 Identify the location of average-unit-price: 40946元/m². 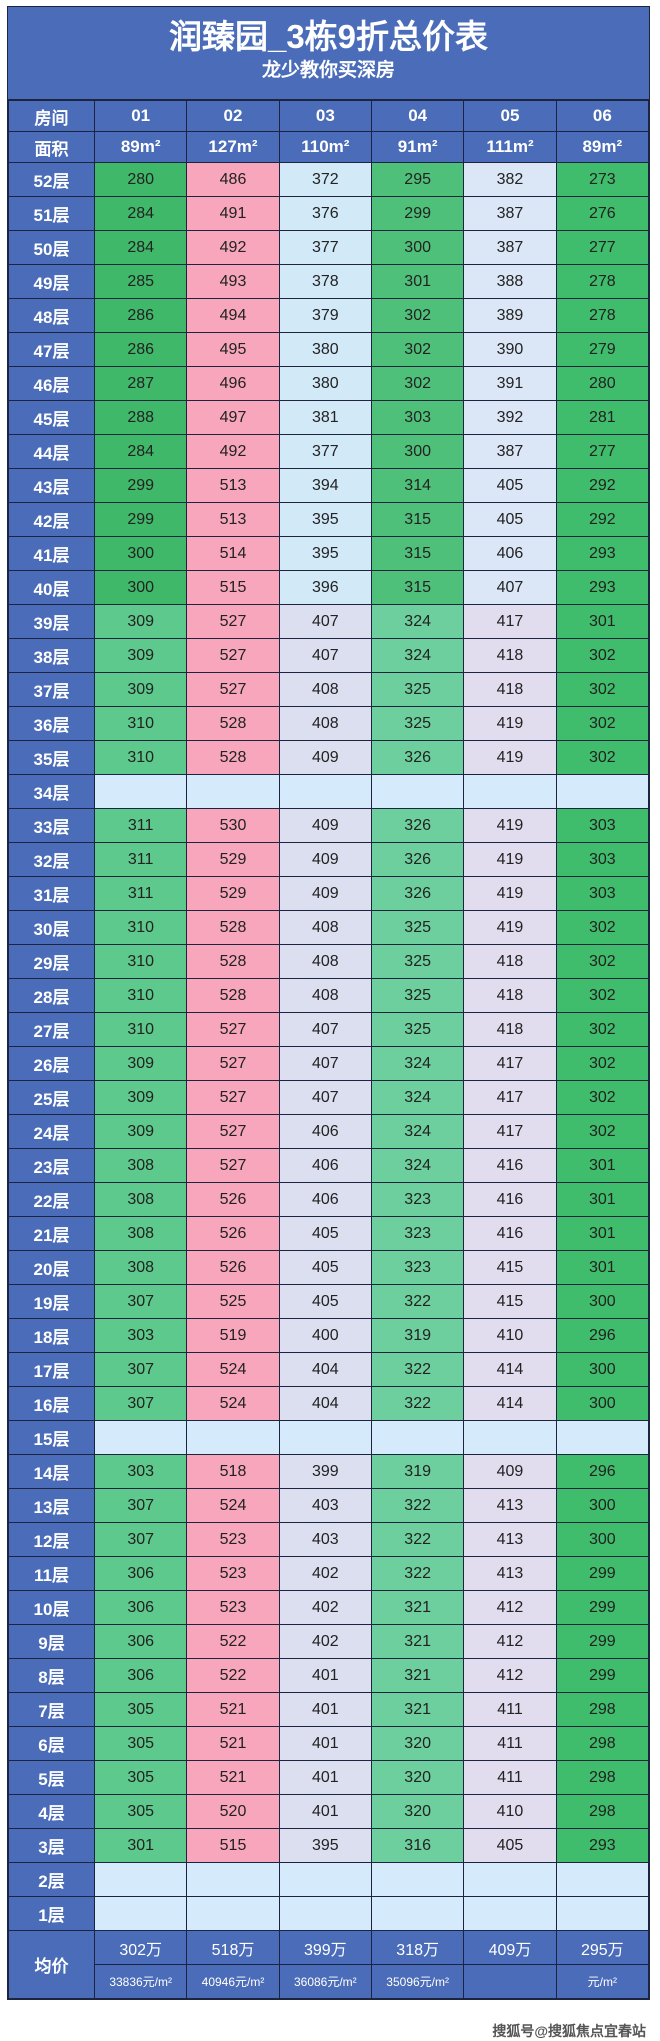
(233, 1981).